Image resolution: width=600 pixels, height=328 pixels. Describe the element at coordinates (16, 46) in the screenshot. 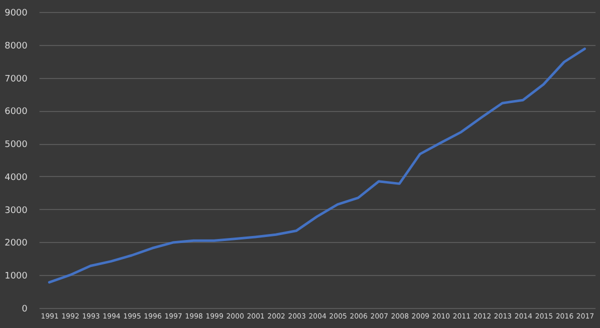

I see `y-tick-label: 8000` at that location.